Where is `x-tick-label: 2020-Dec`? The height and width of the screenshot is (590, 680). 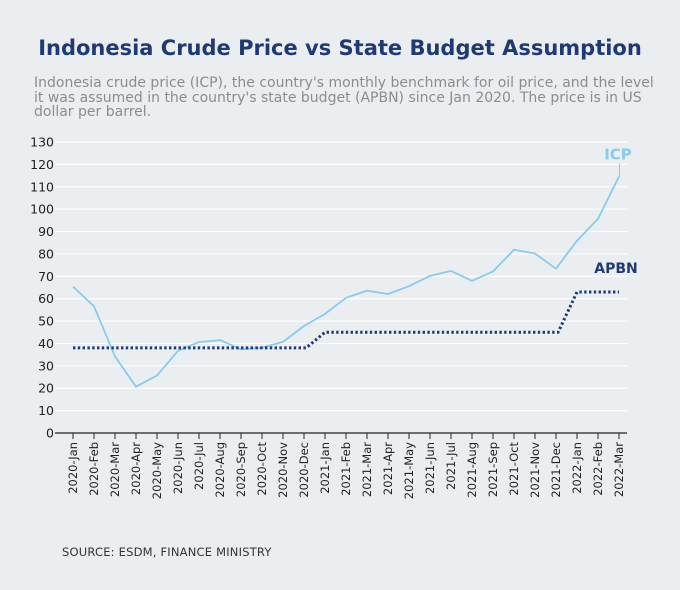 x-tick-label: 2020-Dec is located at coordinates (304, 470).